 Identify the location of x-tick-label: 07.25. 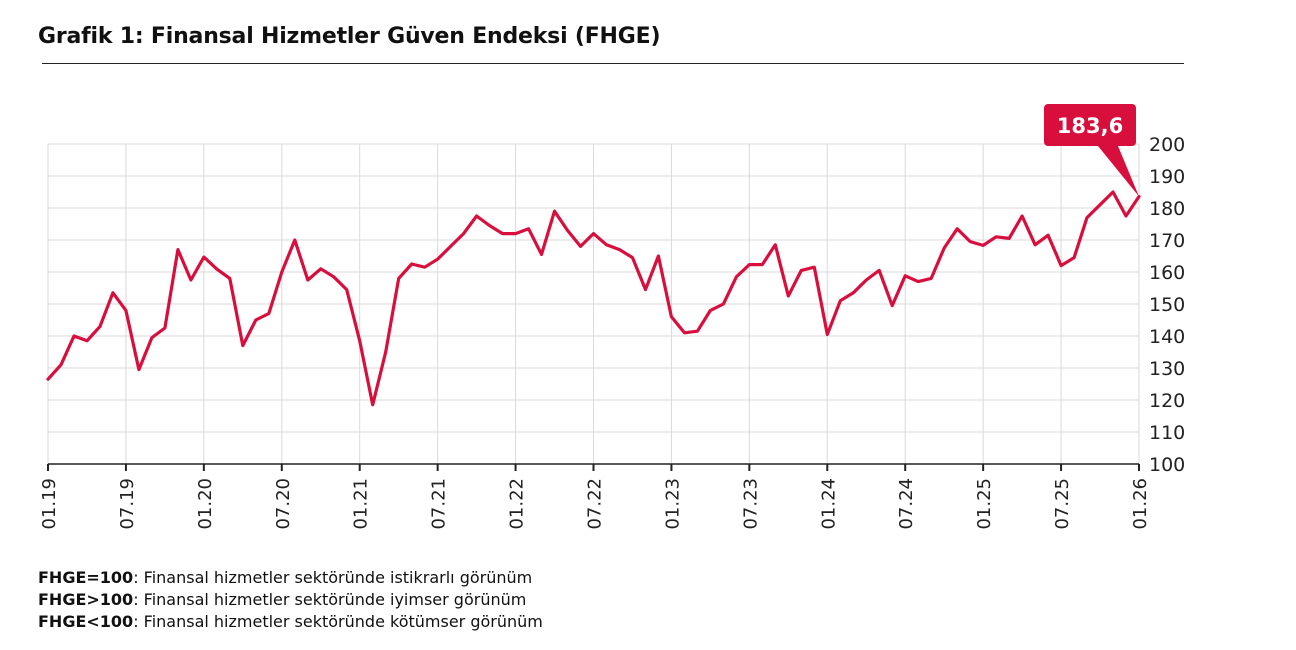
(1062, 504).